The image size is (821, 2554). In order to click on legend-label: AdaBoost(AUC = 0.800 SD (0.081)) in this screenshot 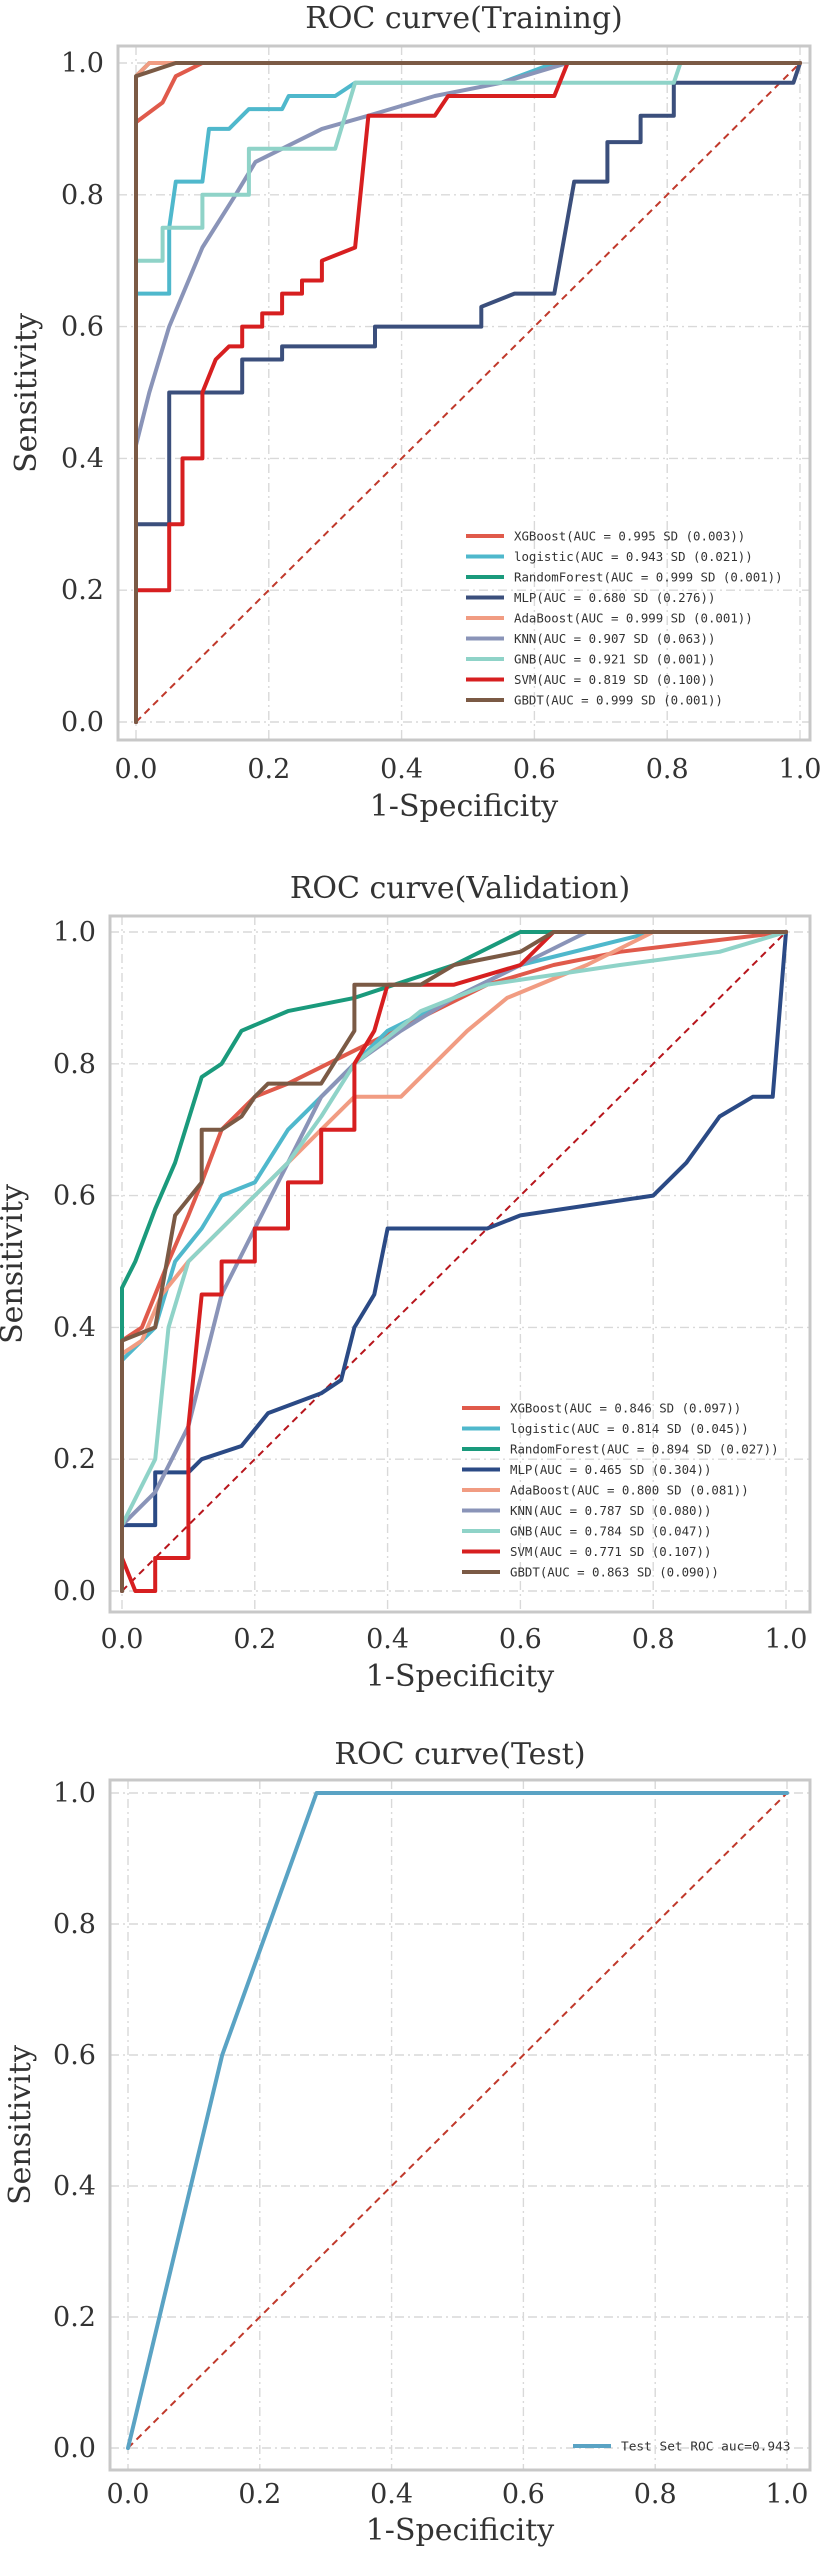, I will do `click(629, 1490)`.